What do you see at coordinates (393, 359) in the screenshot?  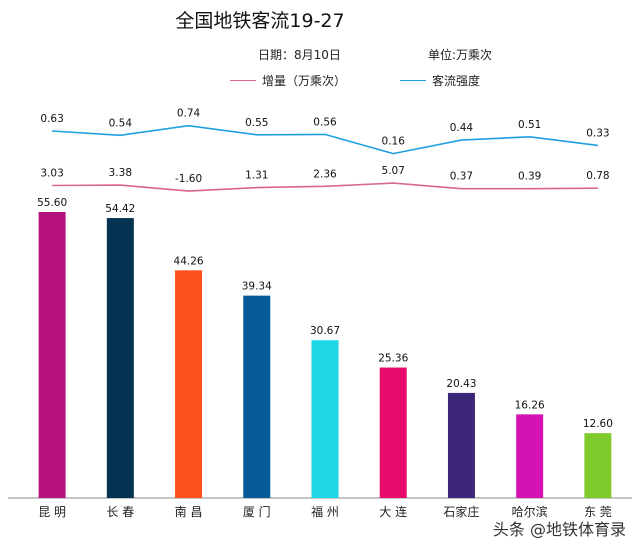 I see `bar-value-label: 25.36` at bounding box center [393, 359].